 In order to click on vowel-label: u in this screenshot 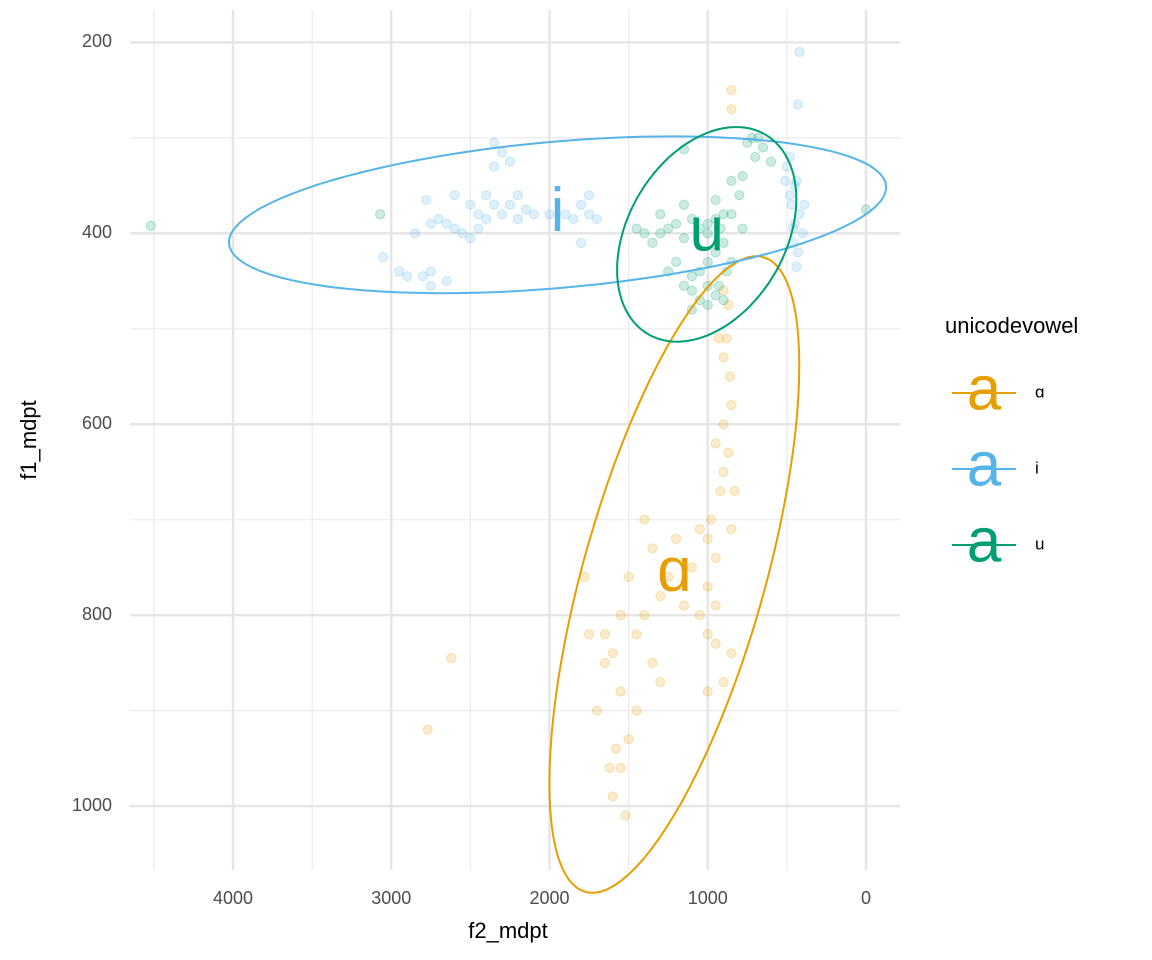, I will do `click(706, 230)`.